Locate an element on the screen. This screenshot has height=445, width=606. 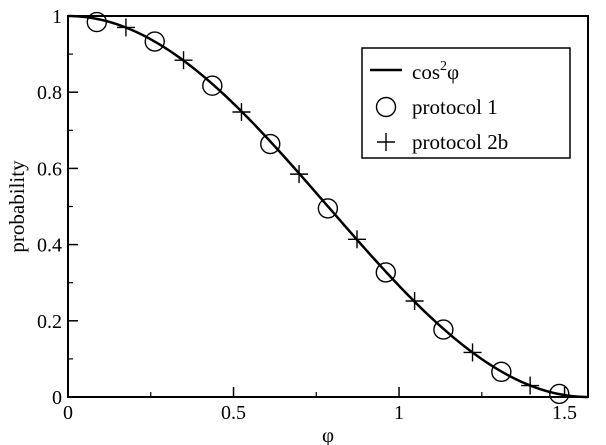
y-tick-label: 1 is located at coordinates (57, 17).